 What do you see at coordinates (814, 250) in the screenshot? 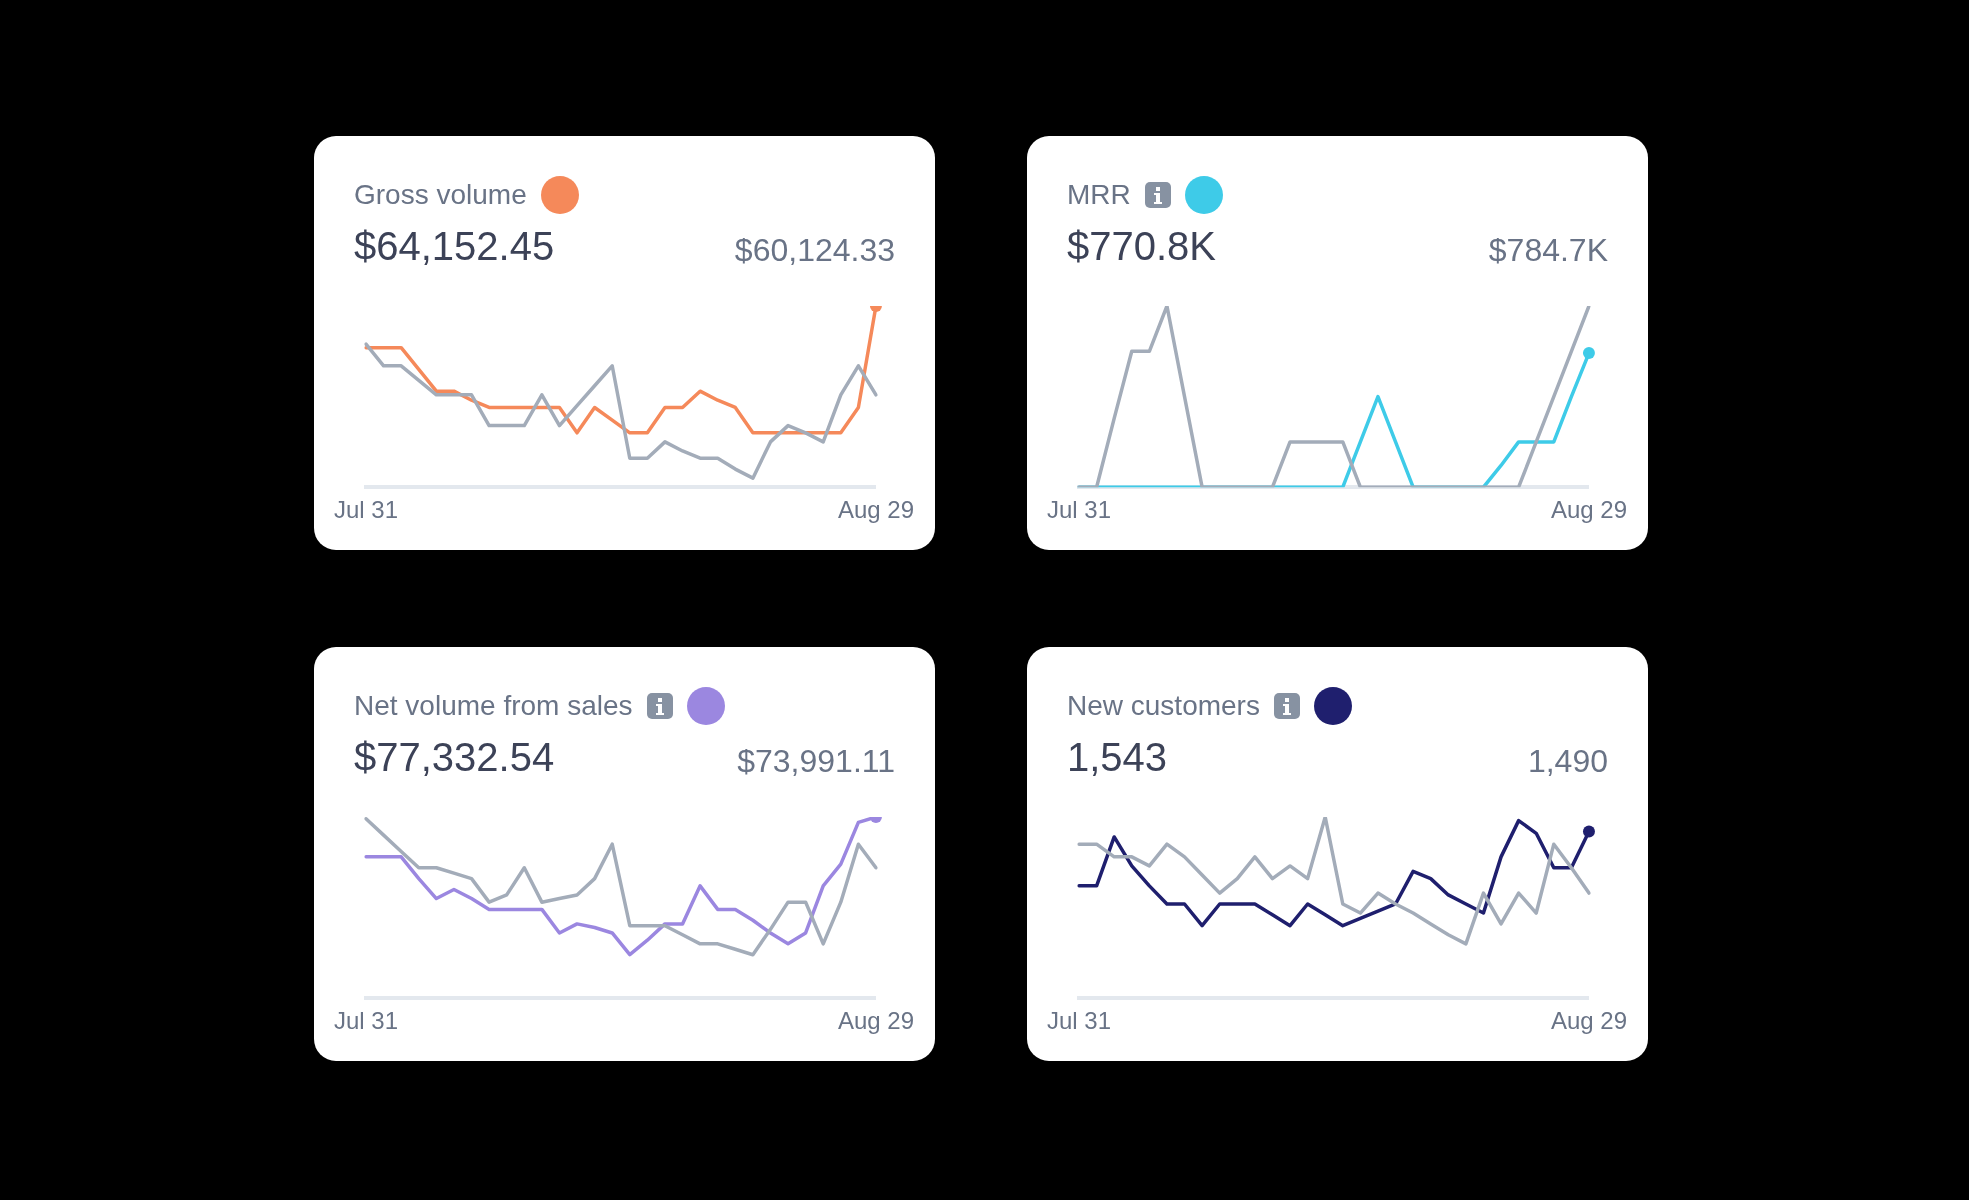
I see `text: $60,124.33` at bounding box center [814, 250].